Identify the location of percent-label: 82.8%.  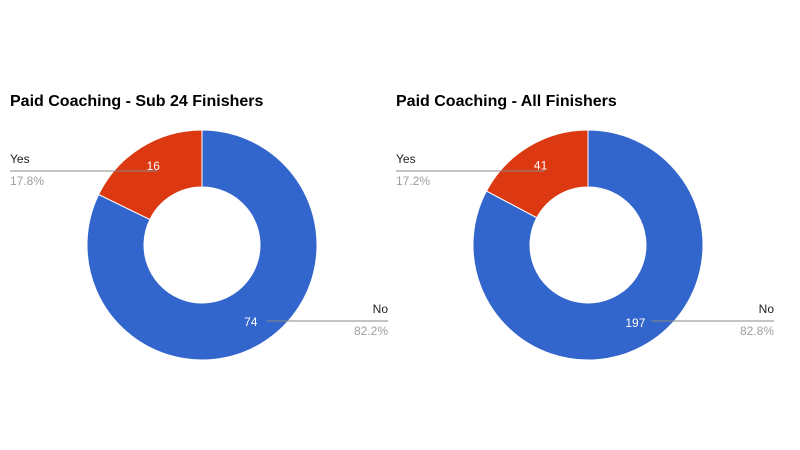
(757, 331).